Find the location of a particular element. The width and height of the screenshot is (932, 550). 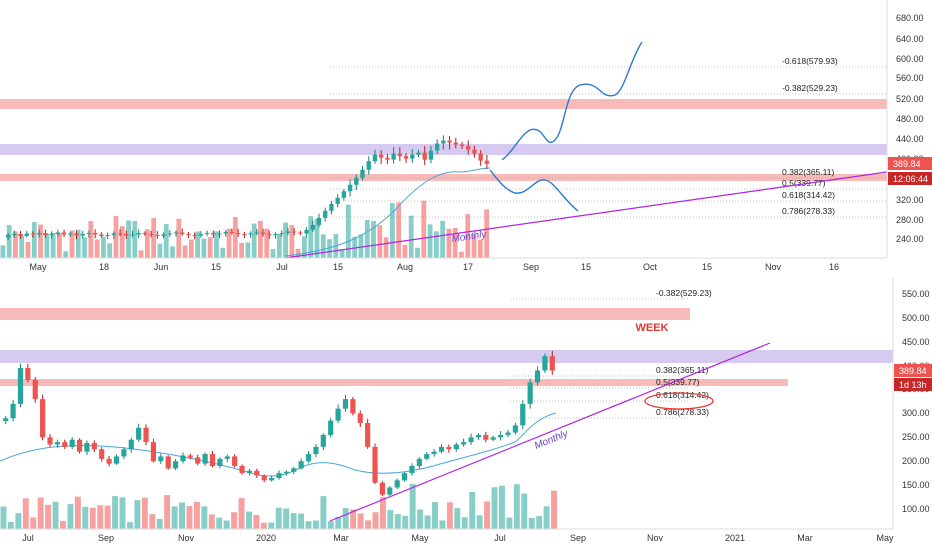

daily-x-tick-label: 16 is located at coordinates (834, 267).